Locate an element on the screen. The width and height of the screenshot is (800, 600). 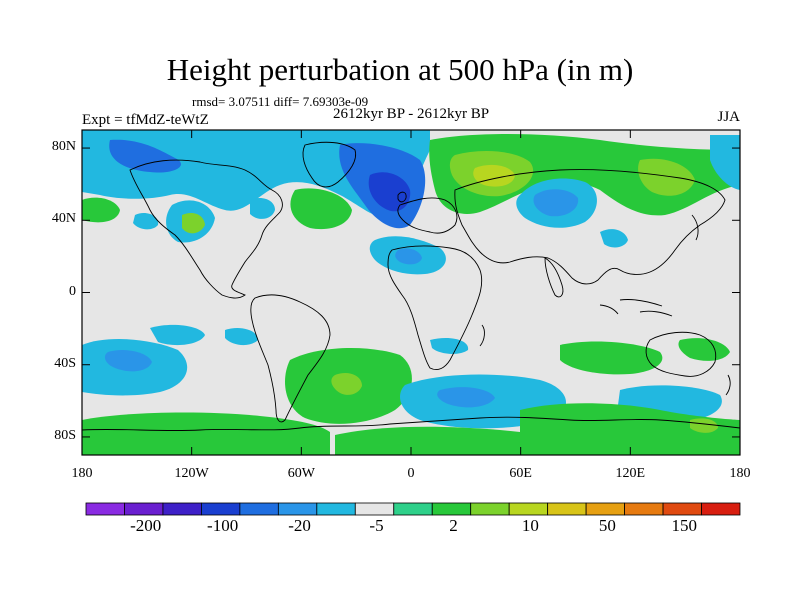
experiment-label: Expt = tfMdZ-teWtZ is located at coordinates (145, 120).